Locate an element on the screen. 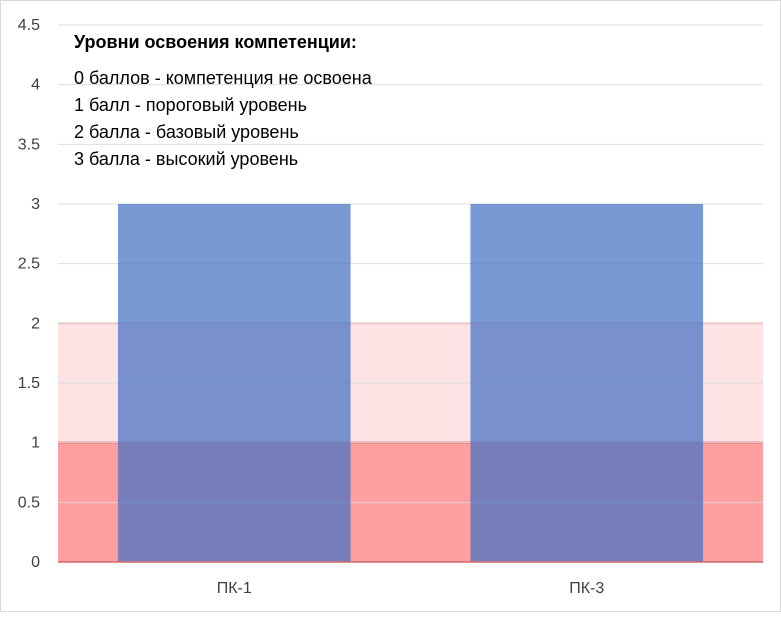 This screenshot has width=781, height=617. y-tick-label: 1.5 is located at coordinates (29, 383).